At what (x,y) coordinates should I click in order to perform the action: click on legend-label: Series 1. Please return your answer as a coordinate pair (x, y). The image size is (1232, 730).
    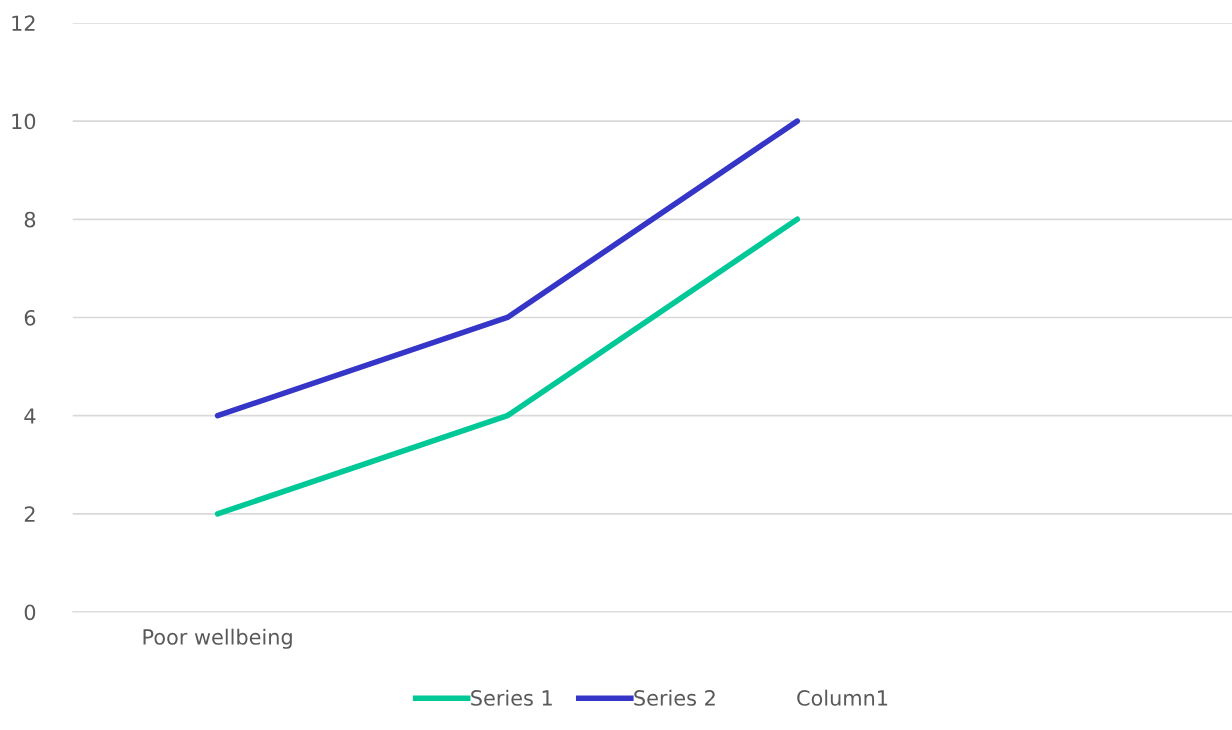
    Looking at the image, I should click on (511, 697).